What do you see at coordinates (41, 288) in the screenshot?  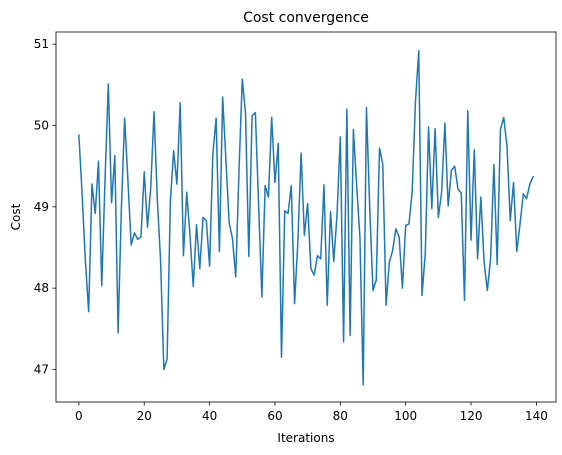 I see `y-tick-label: 48` at bounding box center [41, 288].